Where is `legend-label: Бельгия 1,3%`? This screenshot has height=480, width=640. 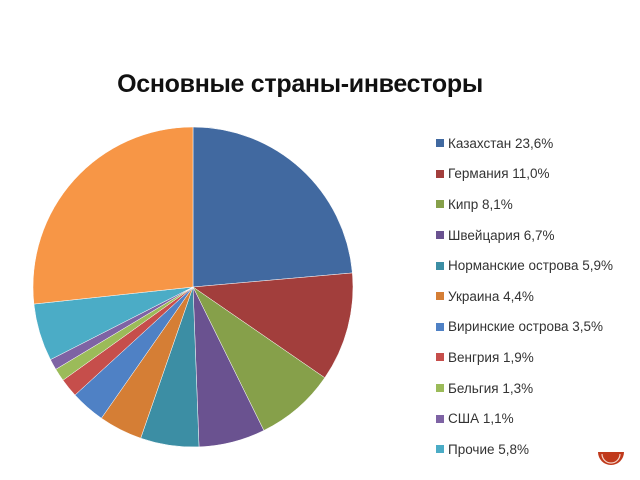 legend-label: Бельгия 1,3% is located at coordinates (491, 388).